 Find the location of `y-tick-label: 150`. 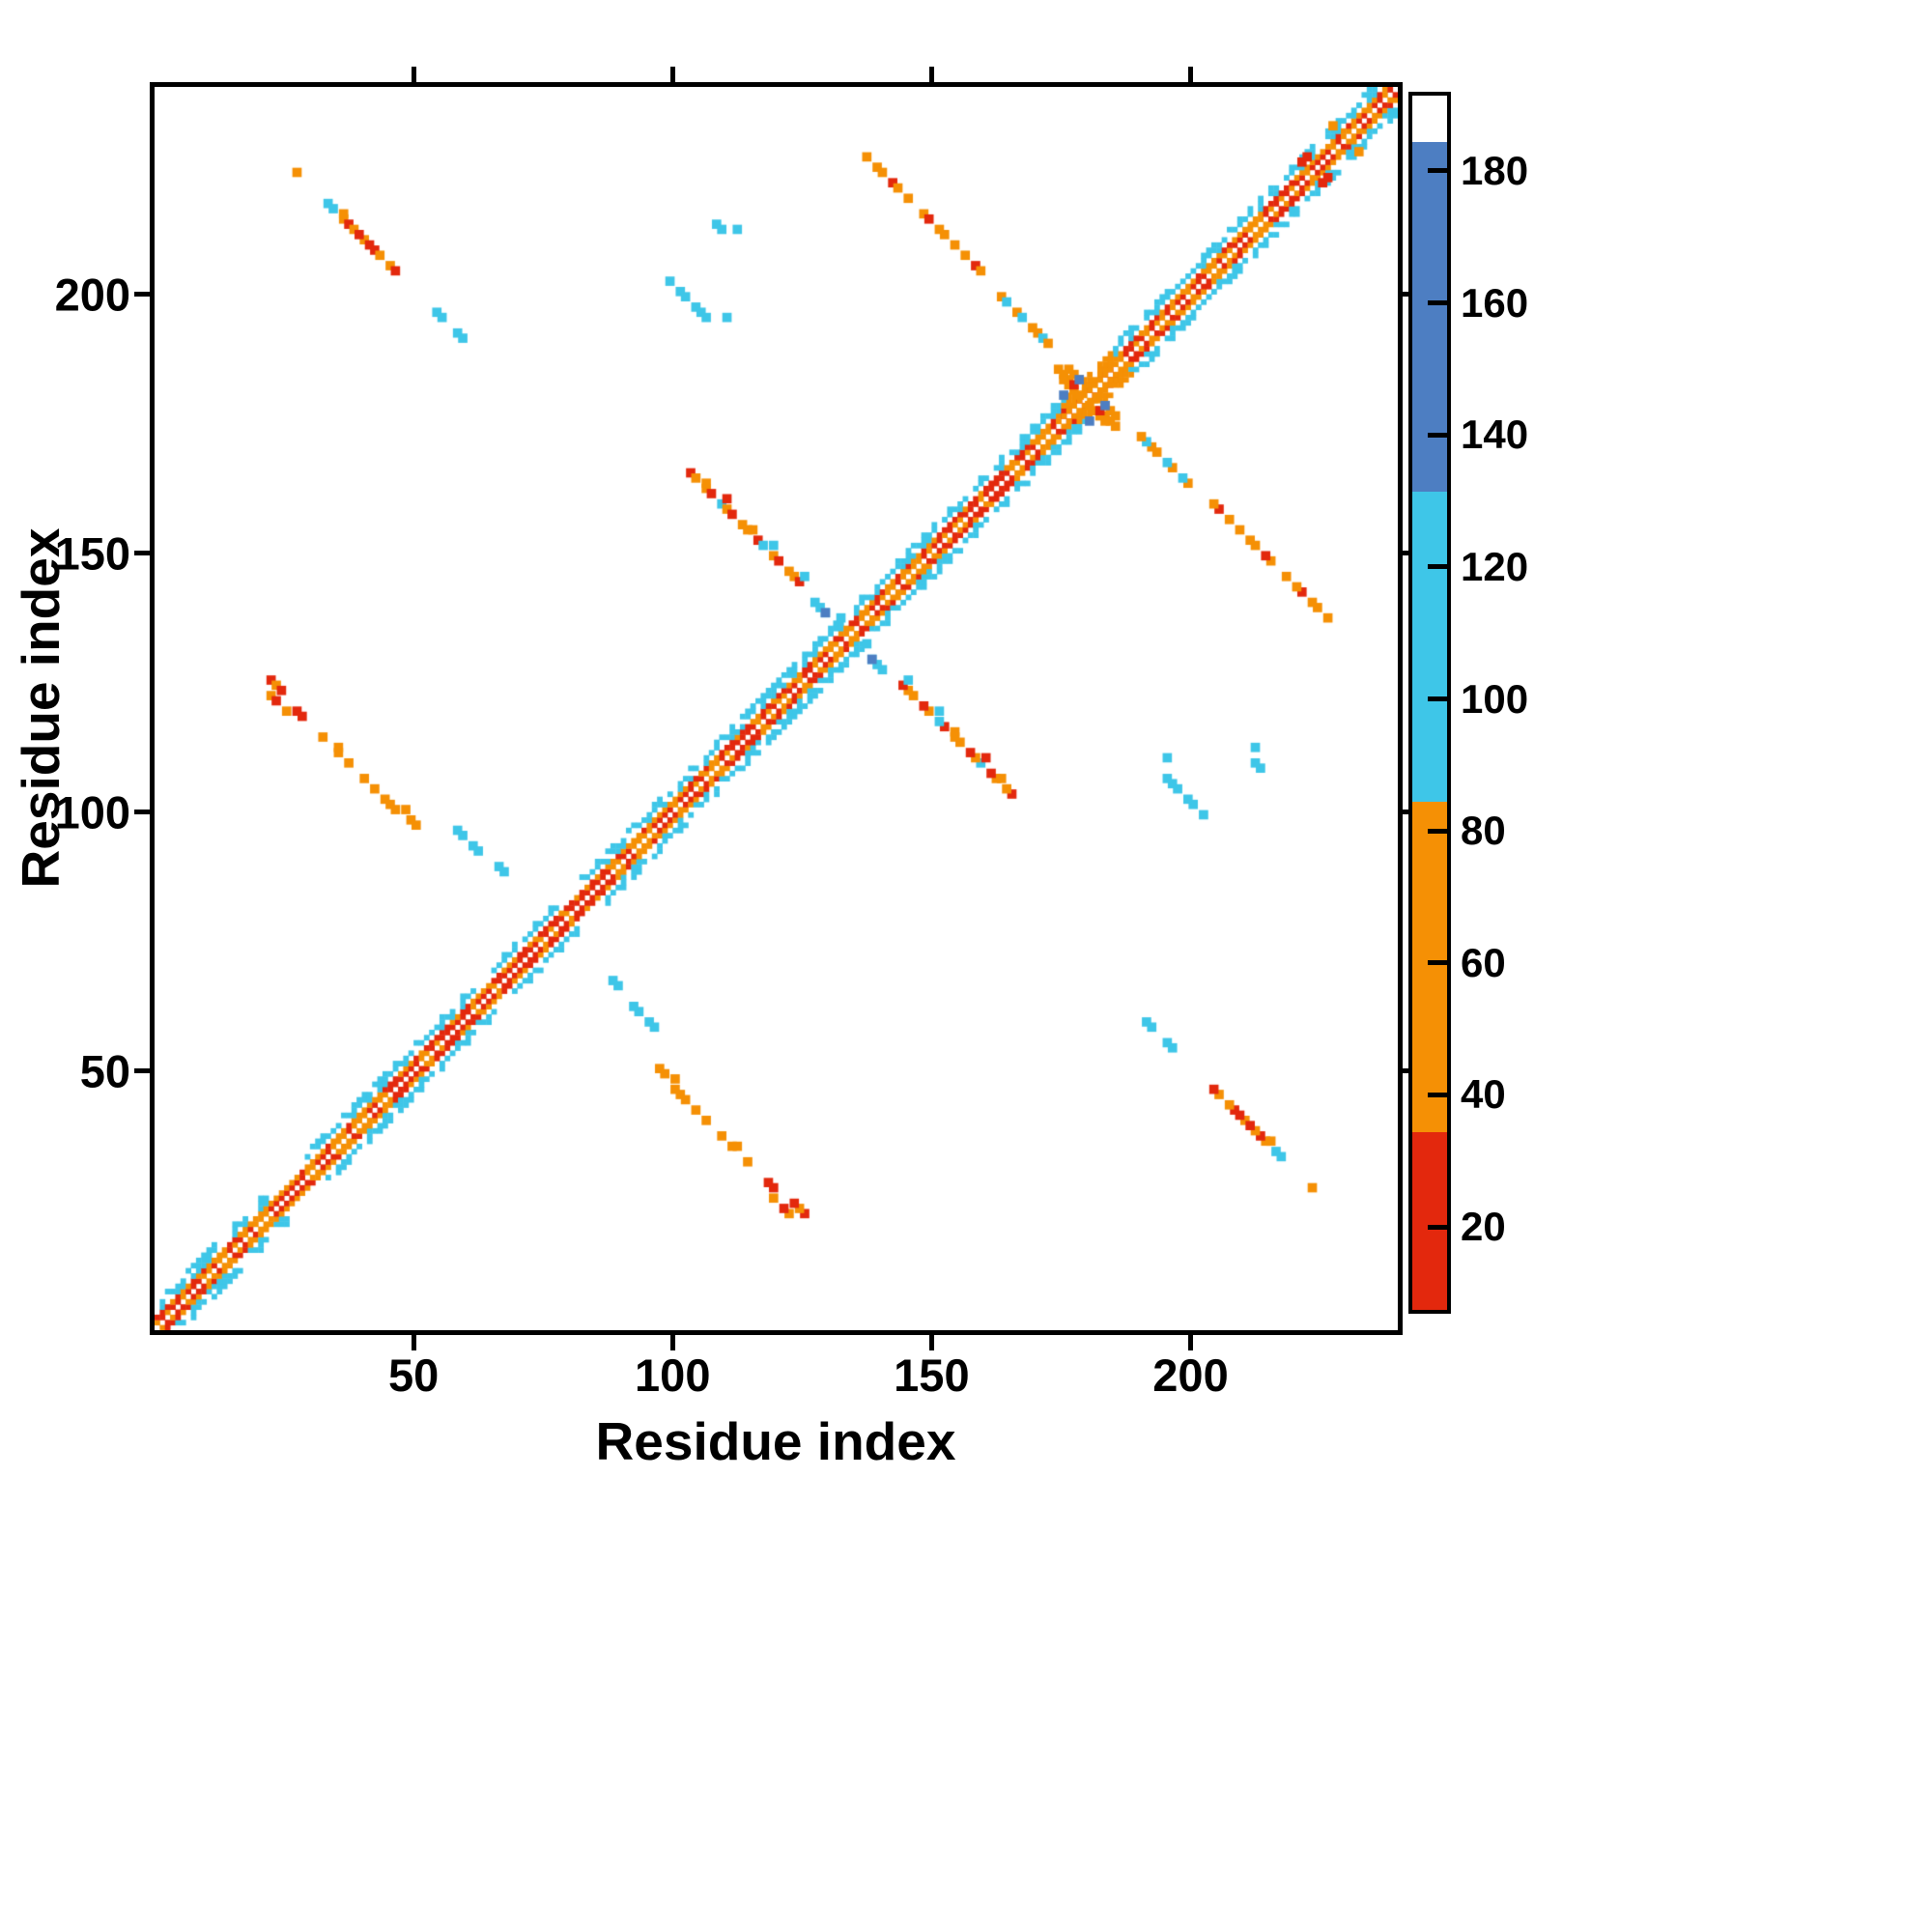

y-tick-label: 150 is located at coordinates (92, 553).